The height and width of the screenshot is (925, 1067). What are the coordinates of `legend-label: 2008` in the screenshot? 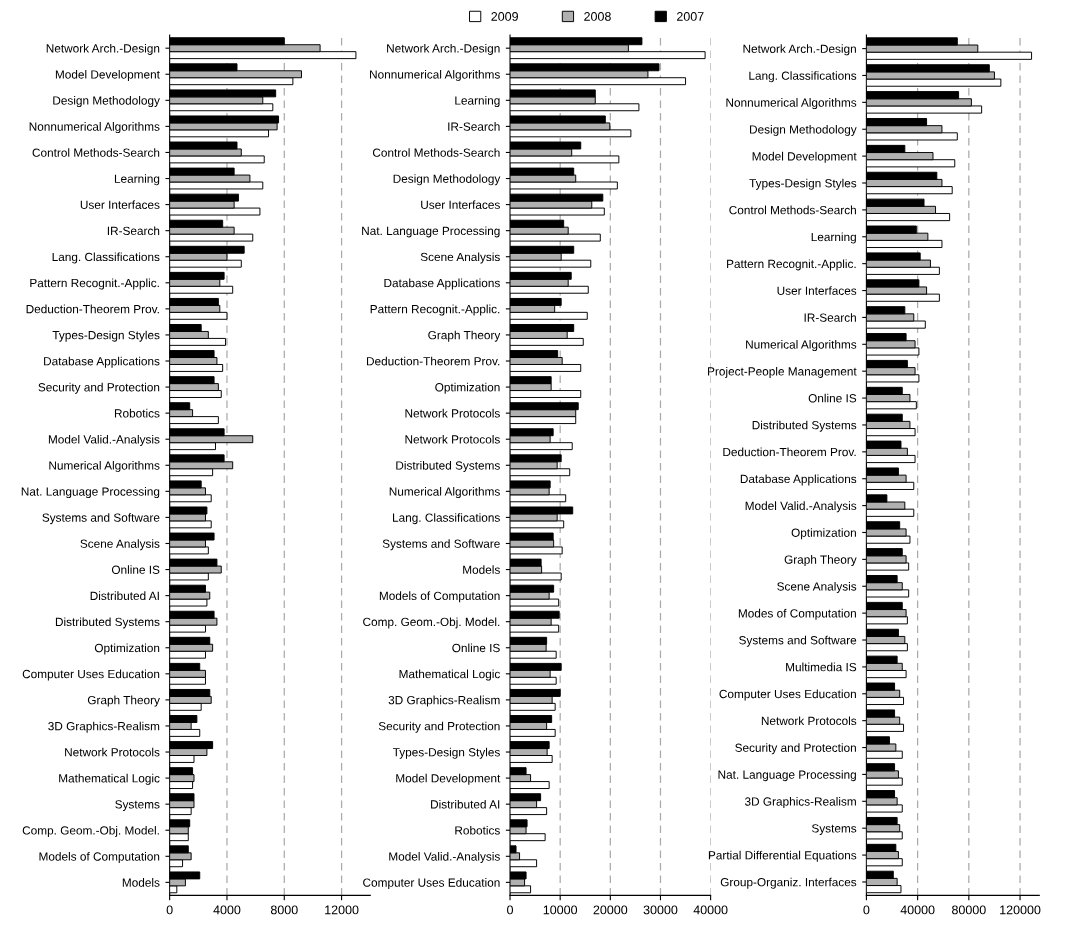 It's located at (597, 16).